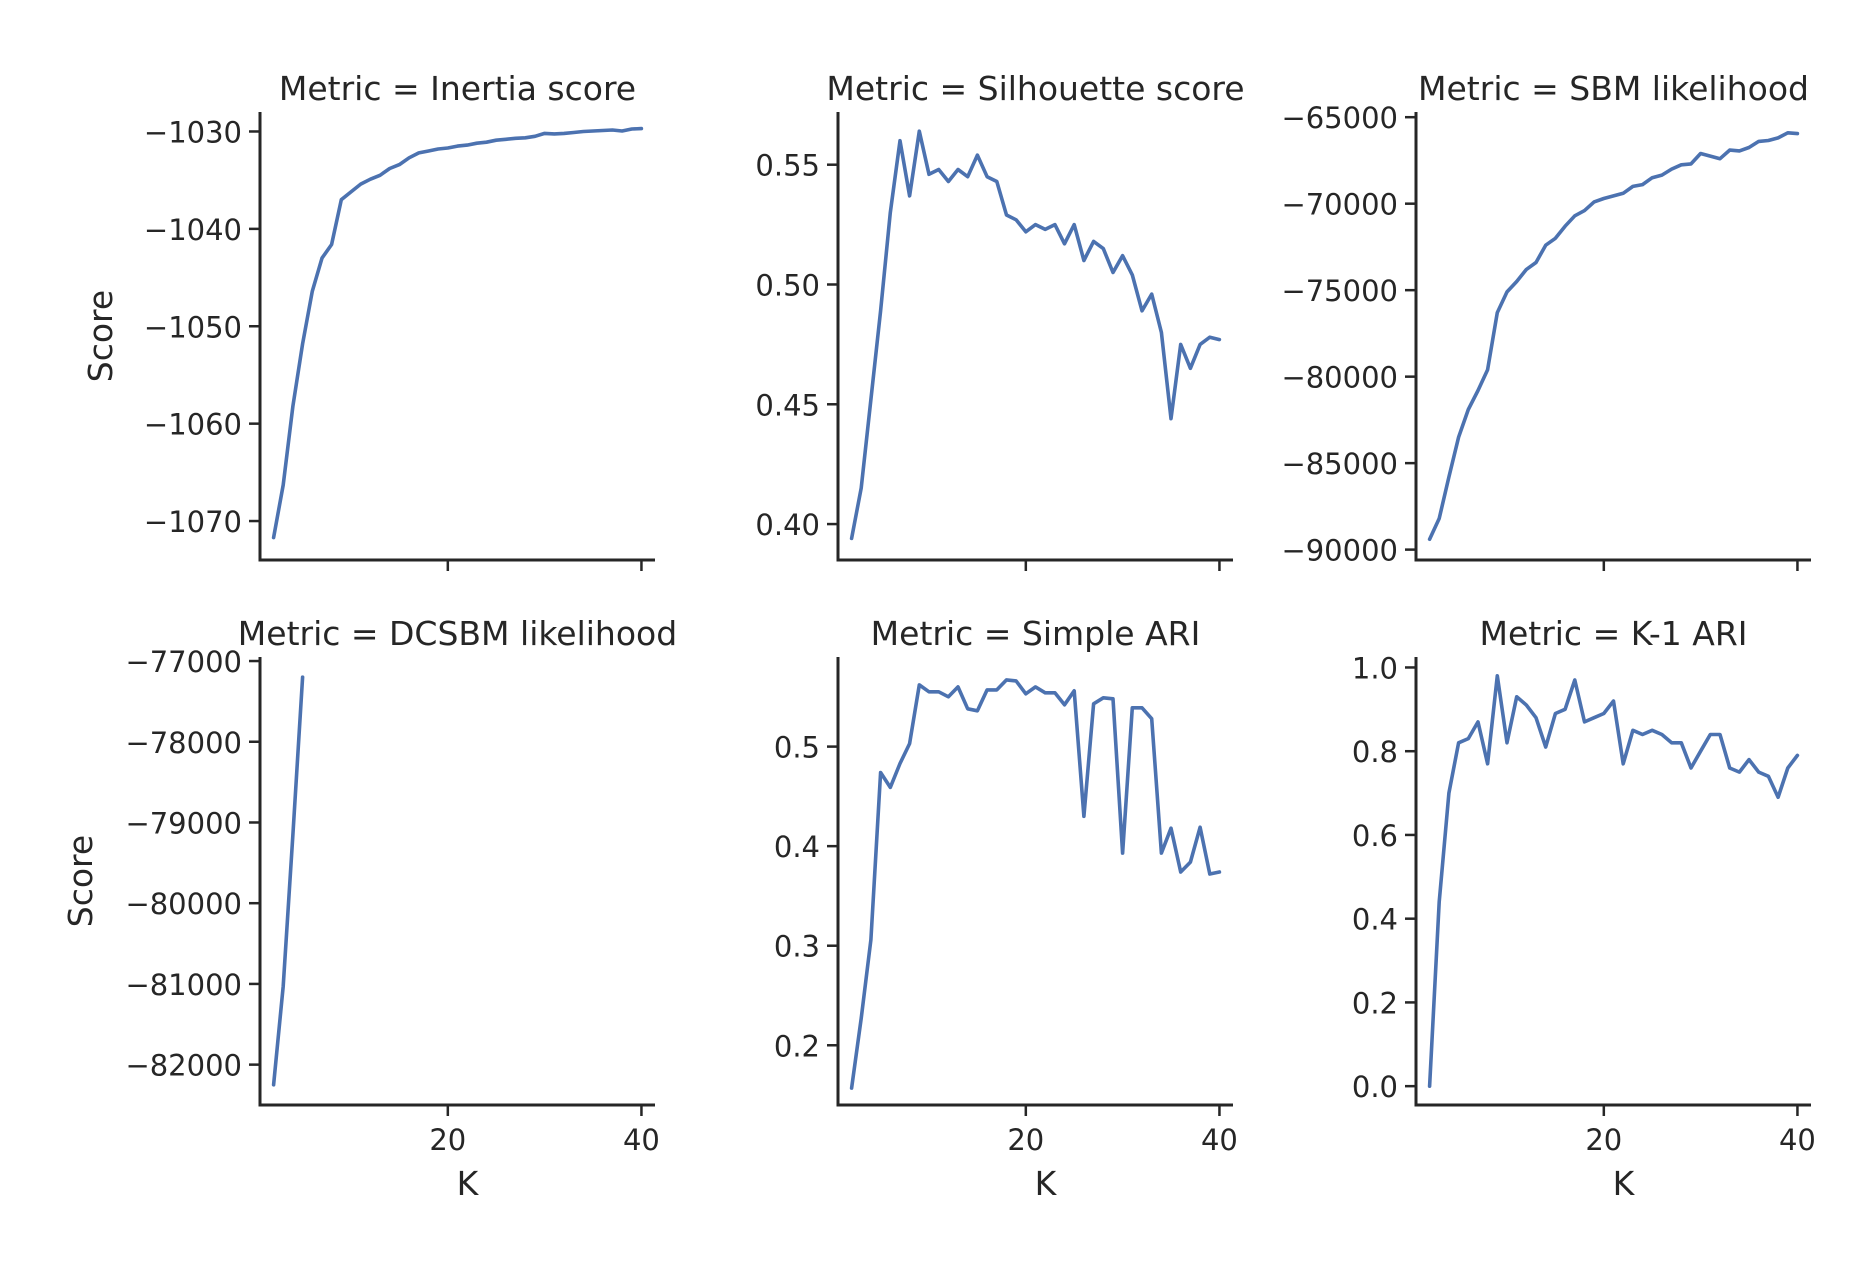 The image size is (1869, 1269). I want to click on y-tick-label: −82000, so click(183, 1066).